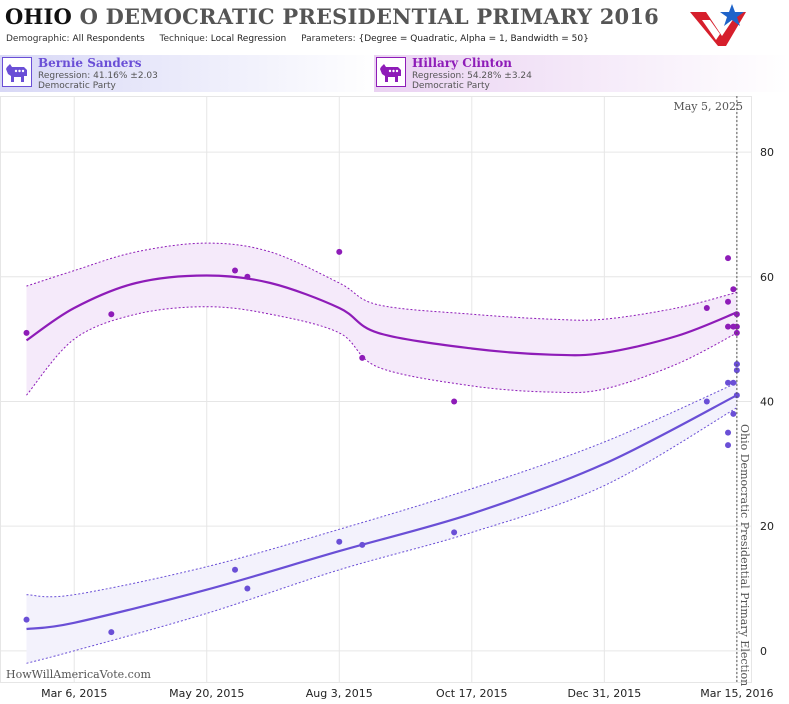  I want to click on y-tick-label: 60, so click(767, 277).